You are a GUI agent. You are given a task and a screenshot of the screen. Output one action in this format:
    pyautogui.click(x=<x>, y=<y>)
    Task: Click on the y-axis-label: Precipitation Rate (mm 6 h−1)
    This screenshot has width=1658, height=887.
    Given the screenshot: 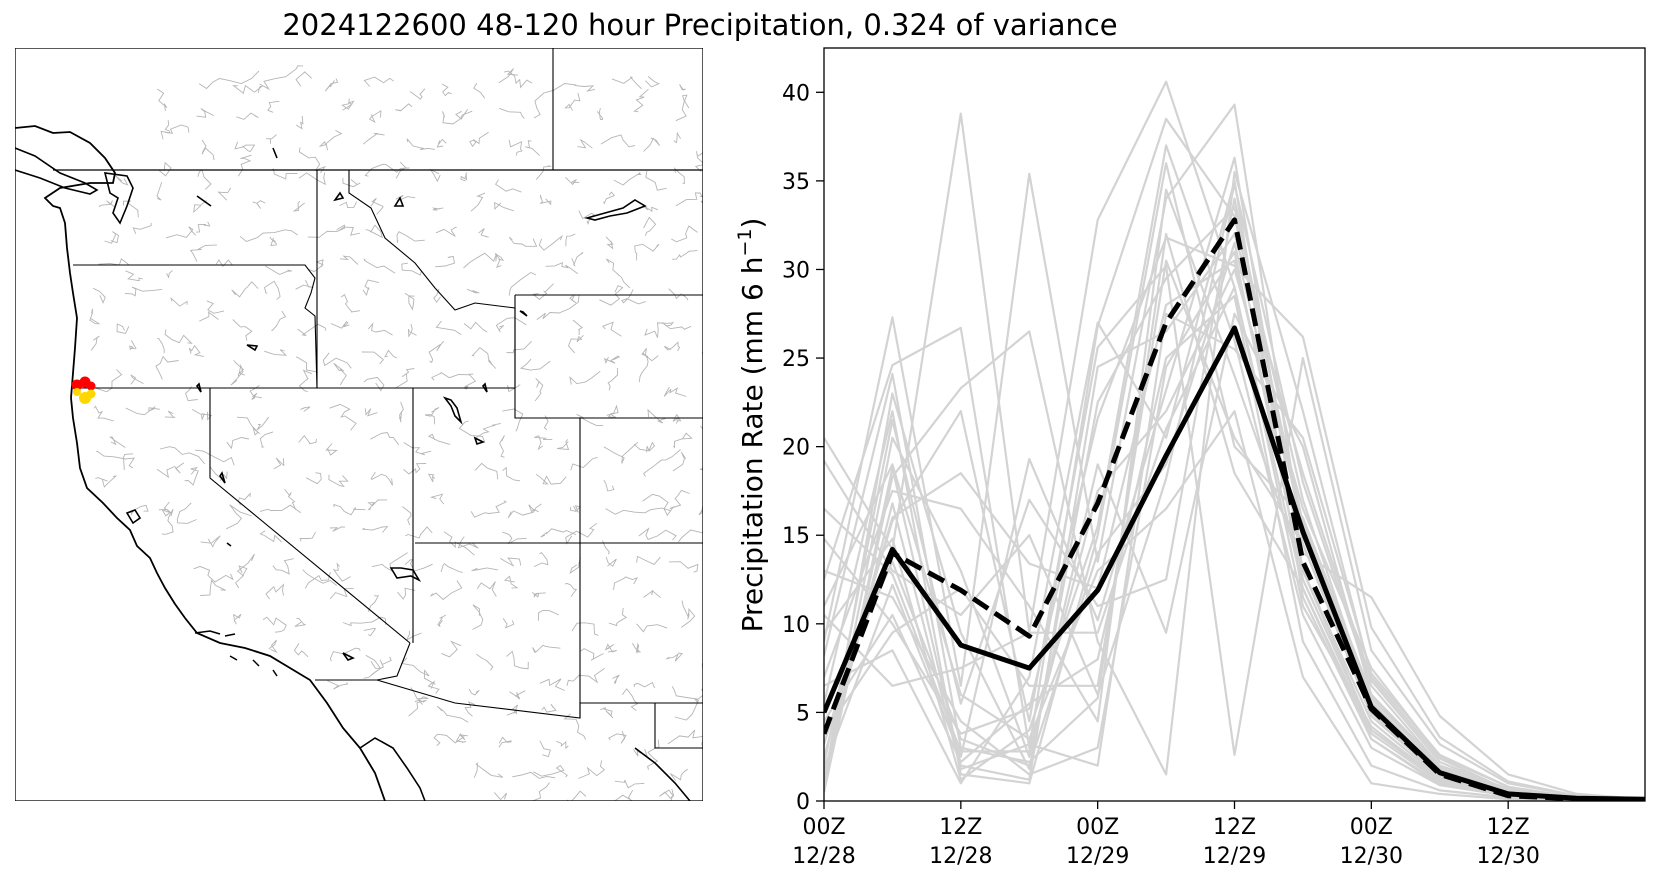 What is the action you would take?
    pyautogui.click(x=751, y=425)
    